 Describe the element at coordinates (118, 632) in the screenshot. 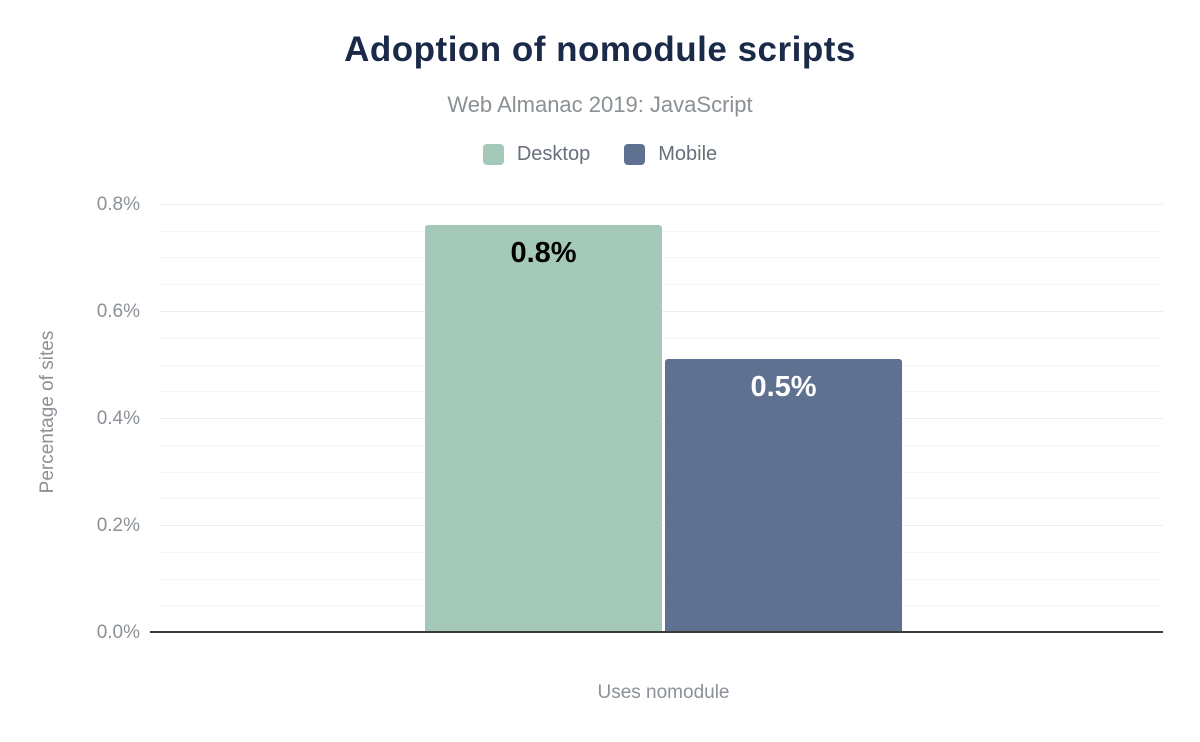

I see `y-tick-label: 0.0%` at that location.